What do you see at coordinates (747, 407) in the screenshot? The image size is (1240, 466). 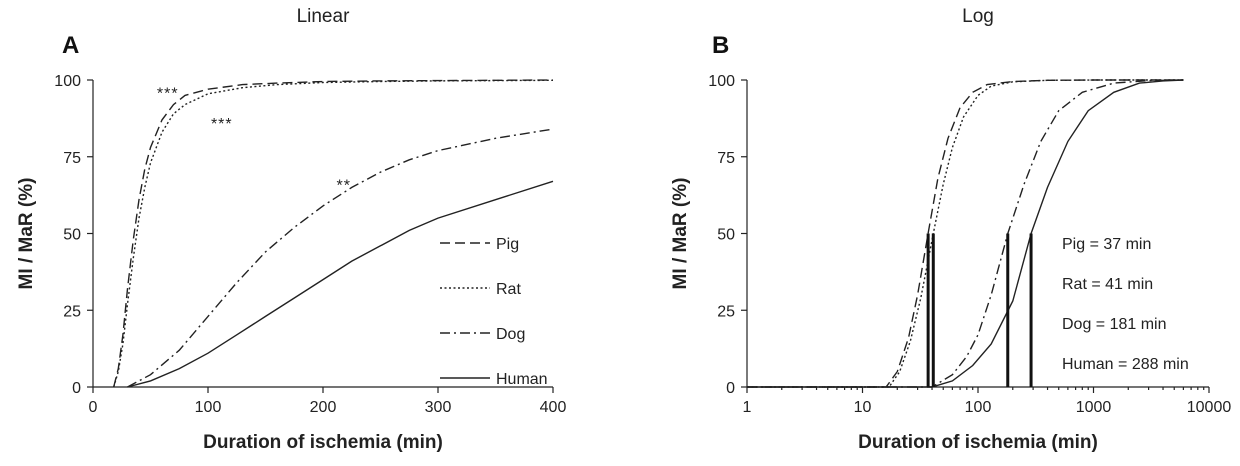 I see `x-tick-label: 1` at bounding box center [747, 407].